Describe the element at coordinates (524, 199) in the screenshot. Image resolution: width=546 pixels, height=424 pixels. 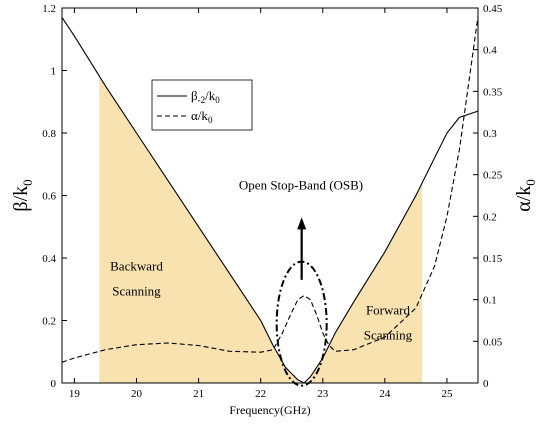
I see `y-right-axis-title-main: α/k` at that location.